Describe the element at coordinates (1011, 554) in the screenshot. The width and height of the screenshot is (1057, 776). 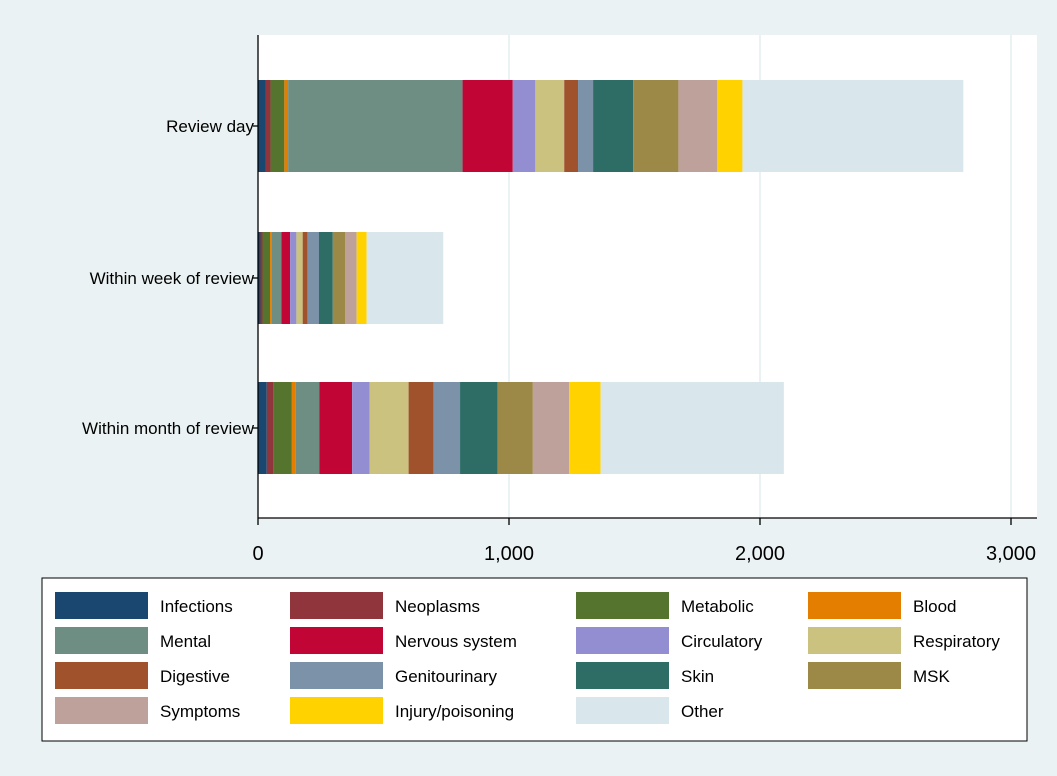
I see `x-tick-label-3: 3,000` at that location.